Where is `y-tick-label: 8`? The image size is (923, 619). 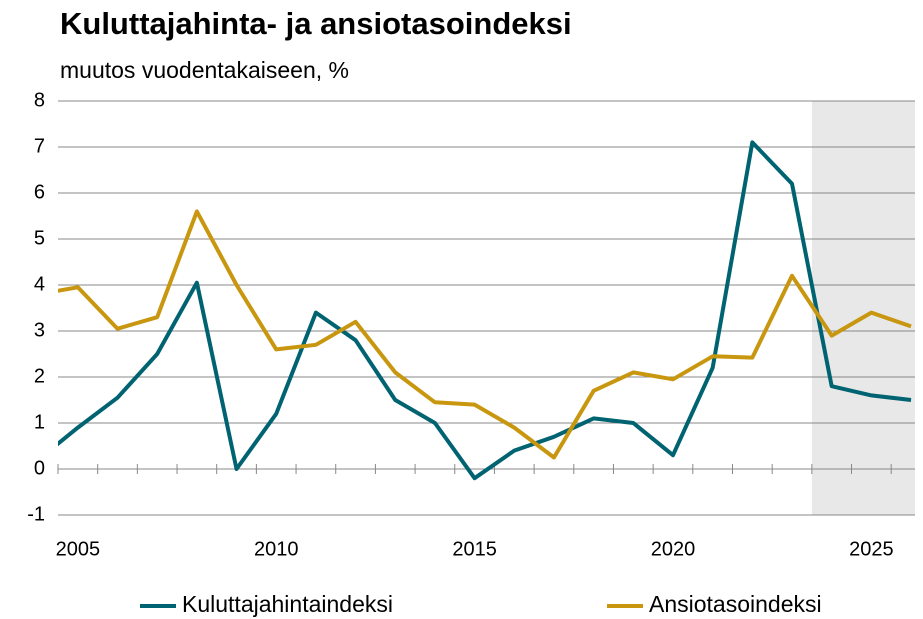 y-tick-label: 8 is located at coordinates (39, 100).